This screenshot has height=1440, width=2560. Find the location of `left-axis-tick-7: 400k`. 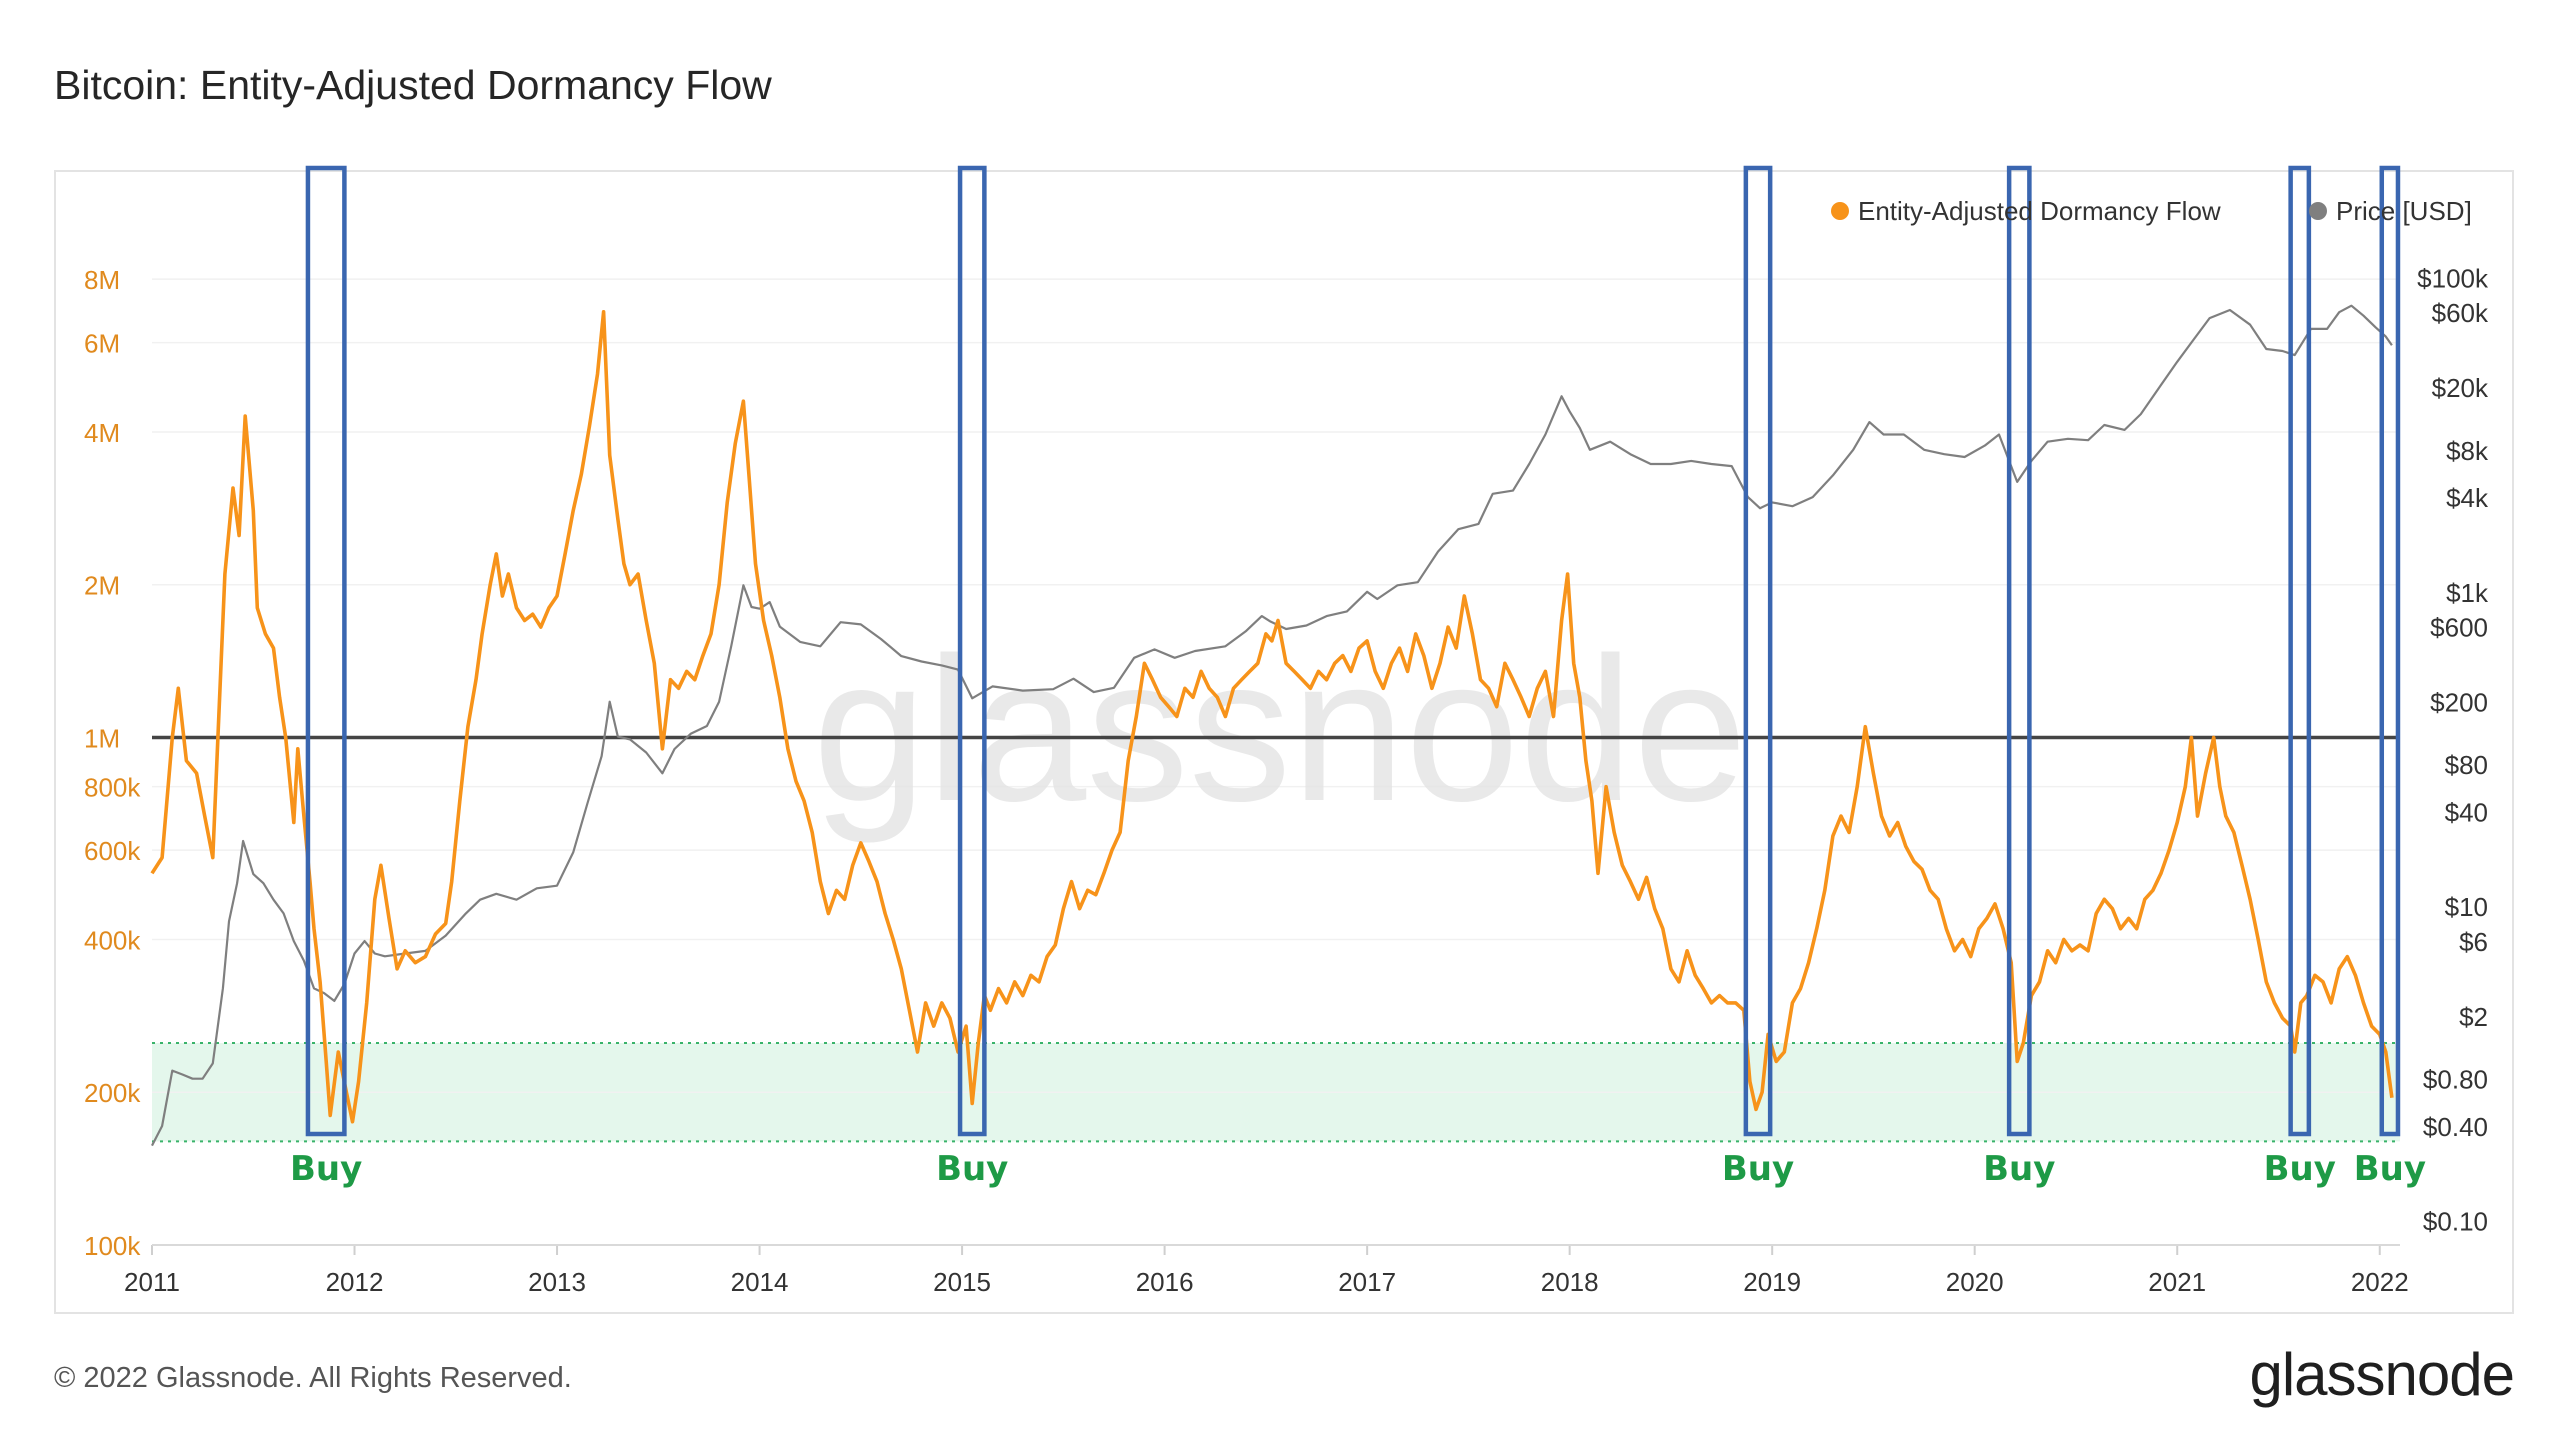

left-axis-tick-7: 400k is located at coordinates (112, 940).